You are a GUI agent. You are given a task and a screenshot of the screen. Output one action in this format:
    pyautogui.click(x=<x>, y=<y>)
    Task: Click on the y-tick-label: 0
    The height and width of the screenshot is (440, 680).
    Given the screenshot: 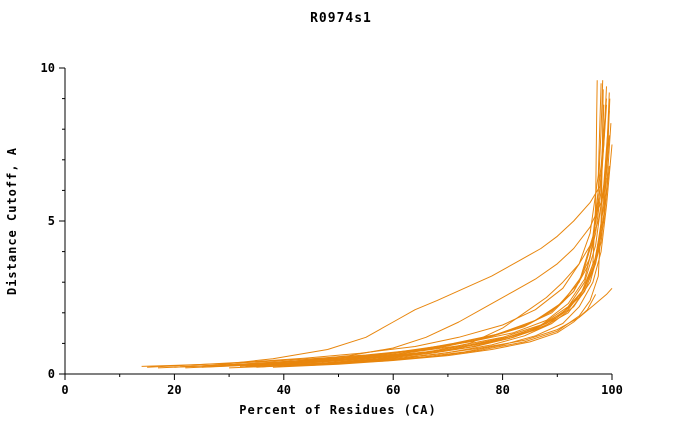 What is the action you would take?
    pyautogui.click(x=51, y=374)
    